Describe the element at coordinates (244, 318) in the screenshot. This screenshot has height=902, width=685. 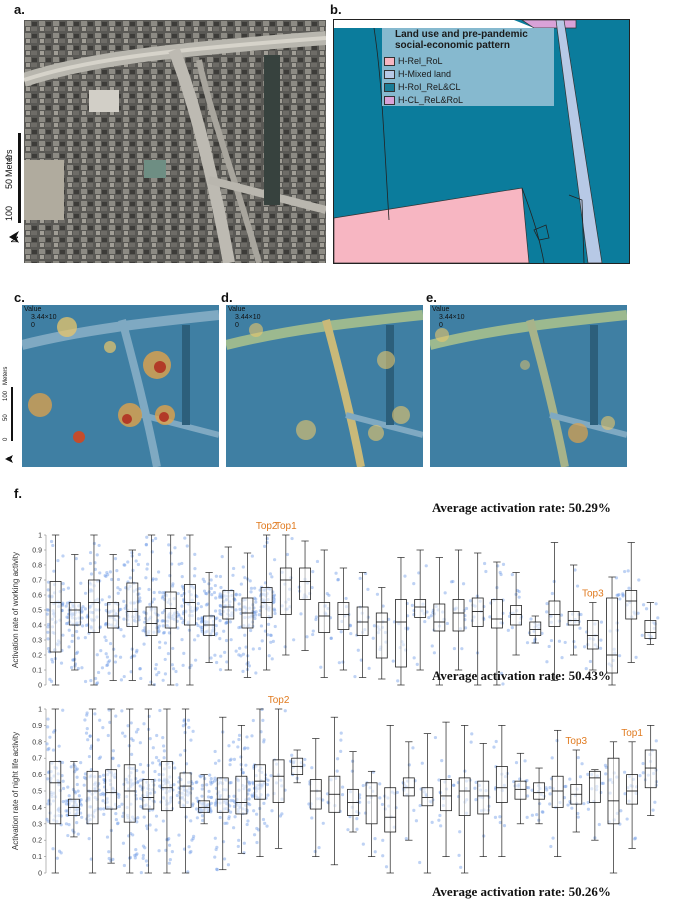
I see `heat-legend-d: Value 3.44×10 0` at that location.